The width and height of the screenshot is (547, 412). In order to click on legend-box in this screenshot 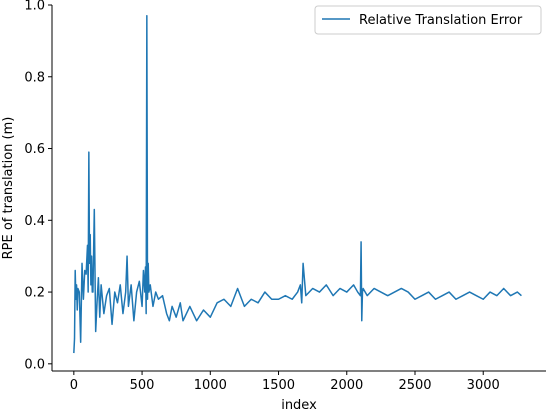, I will do `click(428, 20)`.